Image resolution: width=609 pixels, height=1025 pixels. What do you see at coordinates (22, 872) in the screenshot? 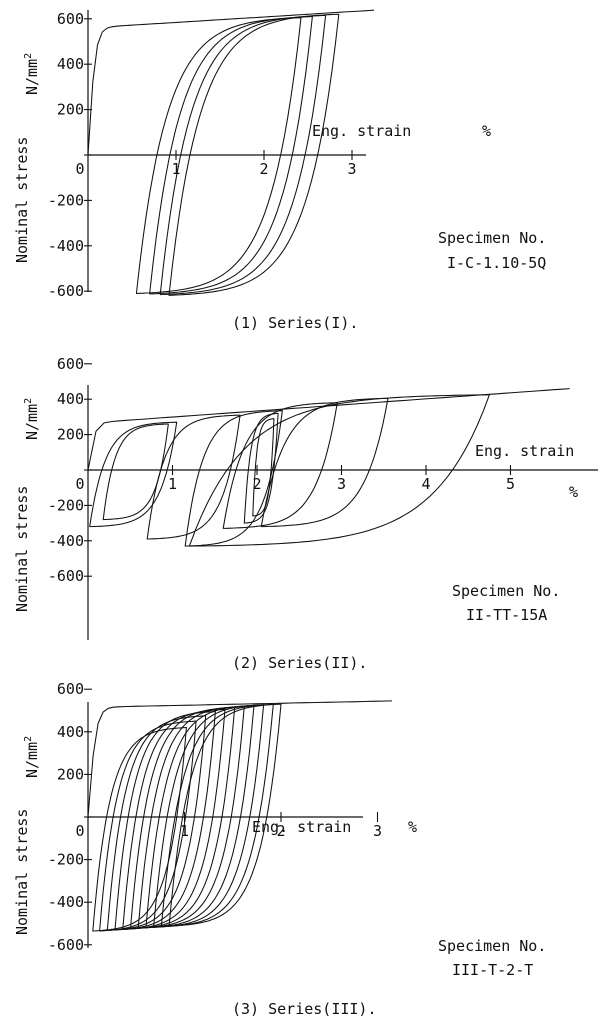
I see `panel-3-ylabel: Nominal stress` at bounding box center [22, 872].